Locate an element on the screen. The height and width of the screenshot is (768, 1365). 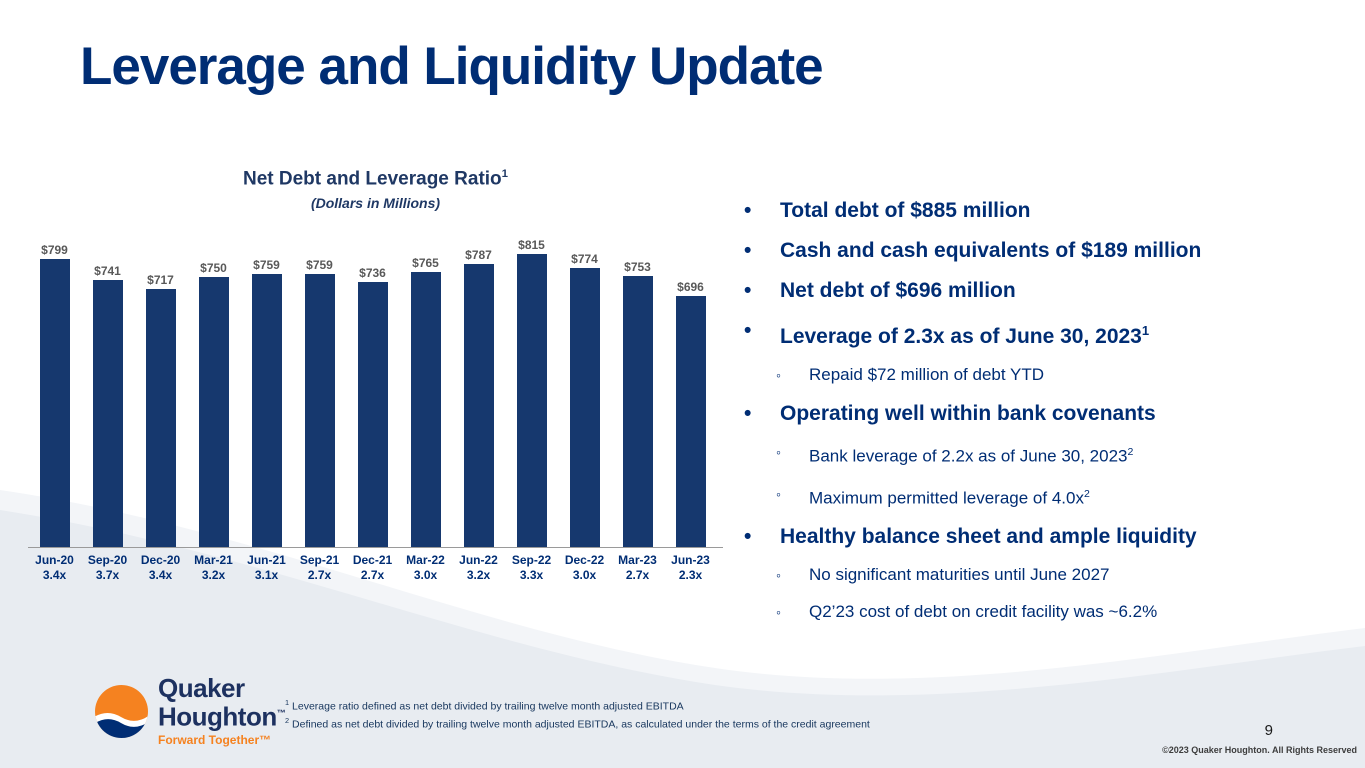
bar-column: $717 is located at coordinates (160, 410).